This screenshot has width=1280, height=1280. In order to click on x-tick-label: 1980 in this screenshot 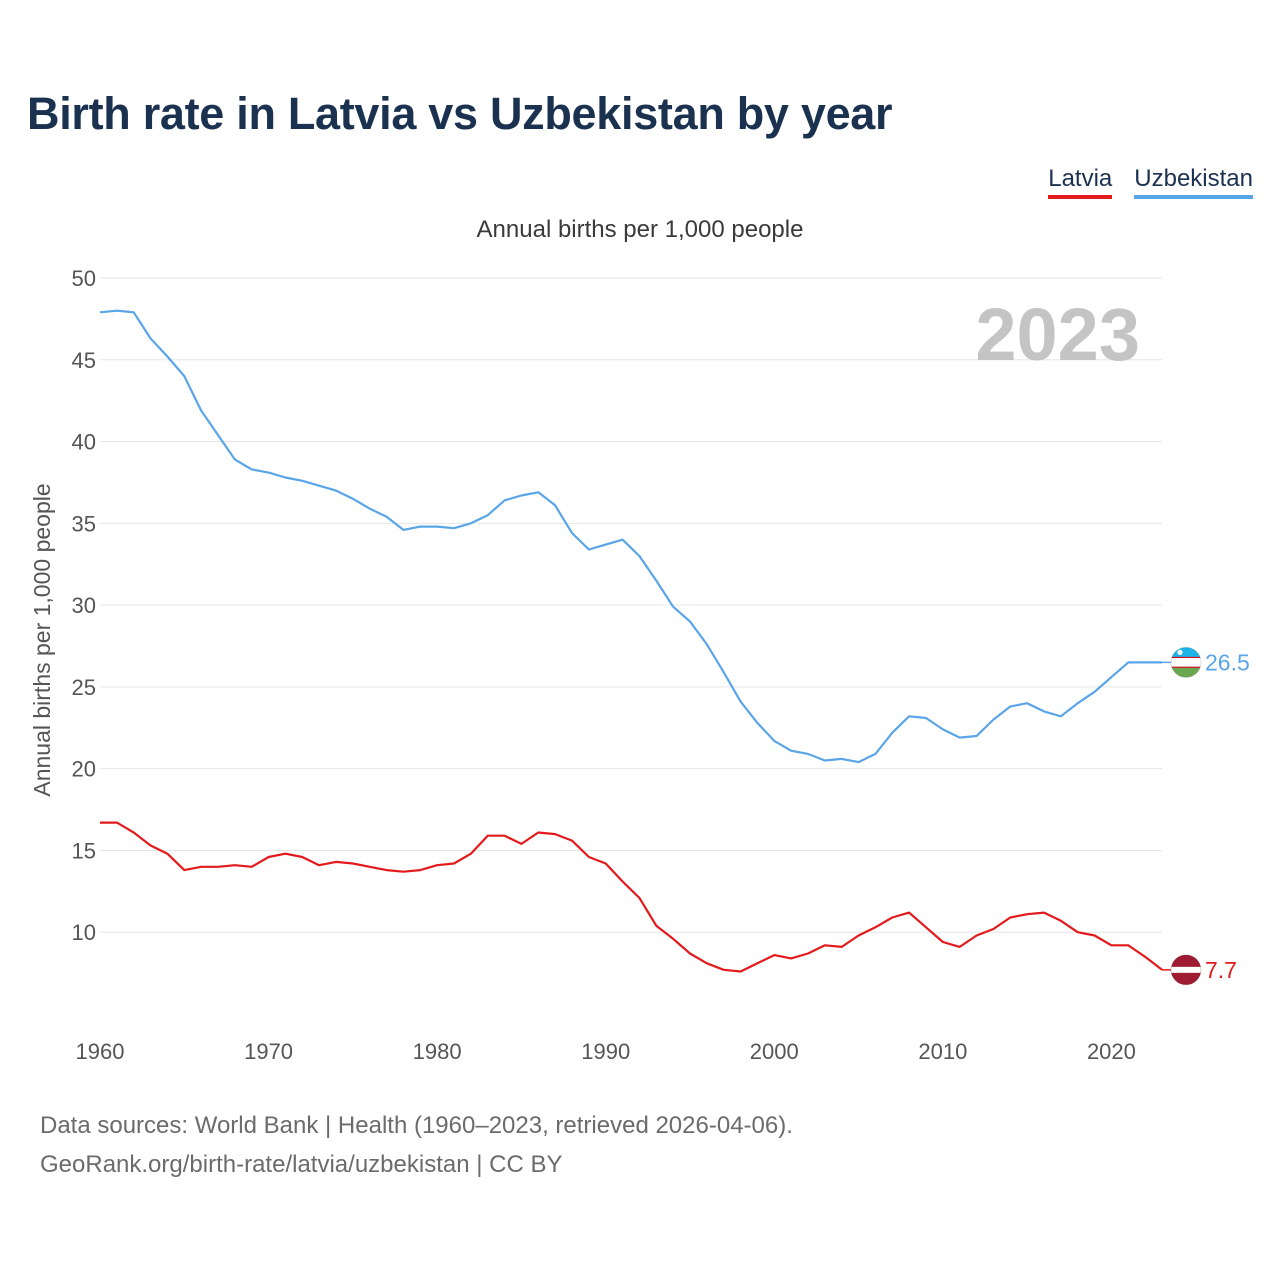, I will do `click(437, 1051)`.